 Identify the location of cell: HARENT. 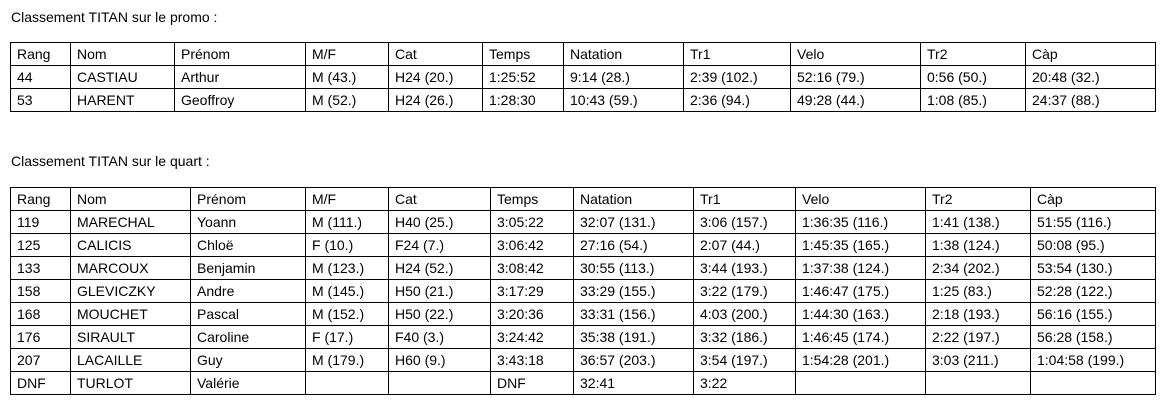
(122, 100).